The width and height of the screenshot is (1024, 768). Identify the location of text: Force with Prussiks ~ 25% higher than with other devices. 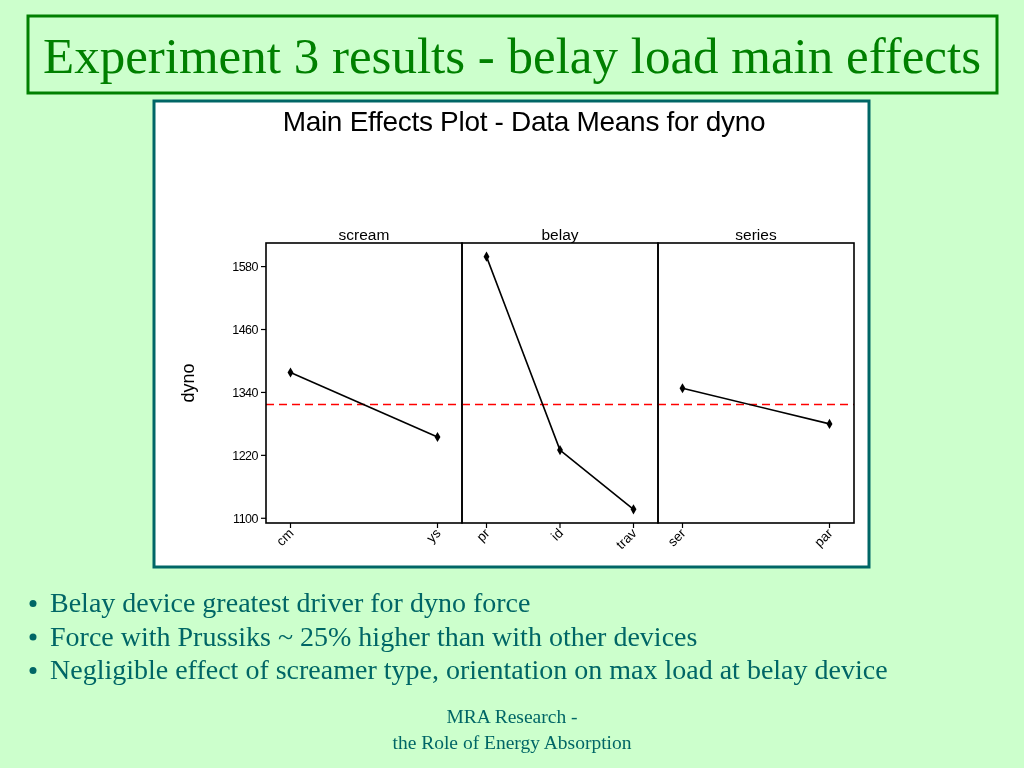
(374, 636).